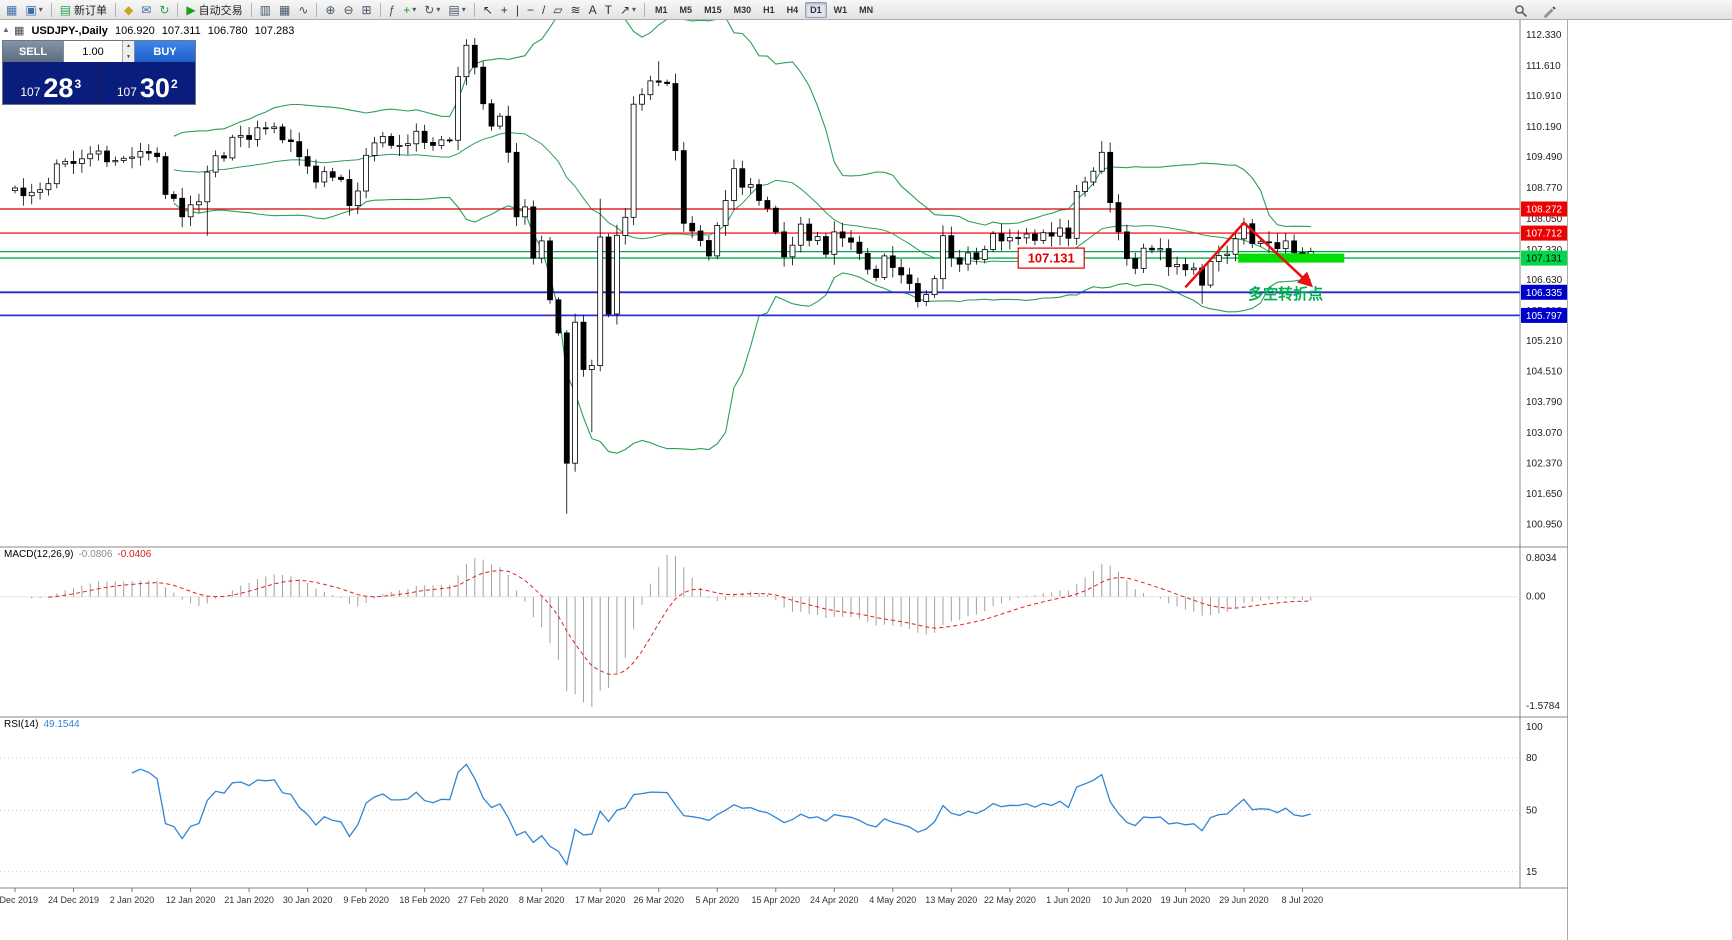 The height and width of the screenshot is (940, 1732). What do you see at coordinates (742, 9) in the screenshot?
I see `timeframe-m30: M30` at bounding box center [742, 9].